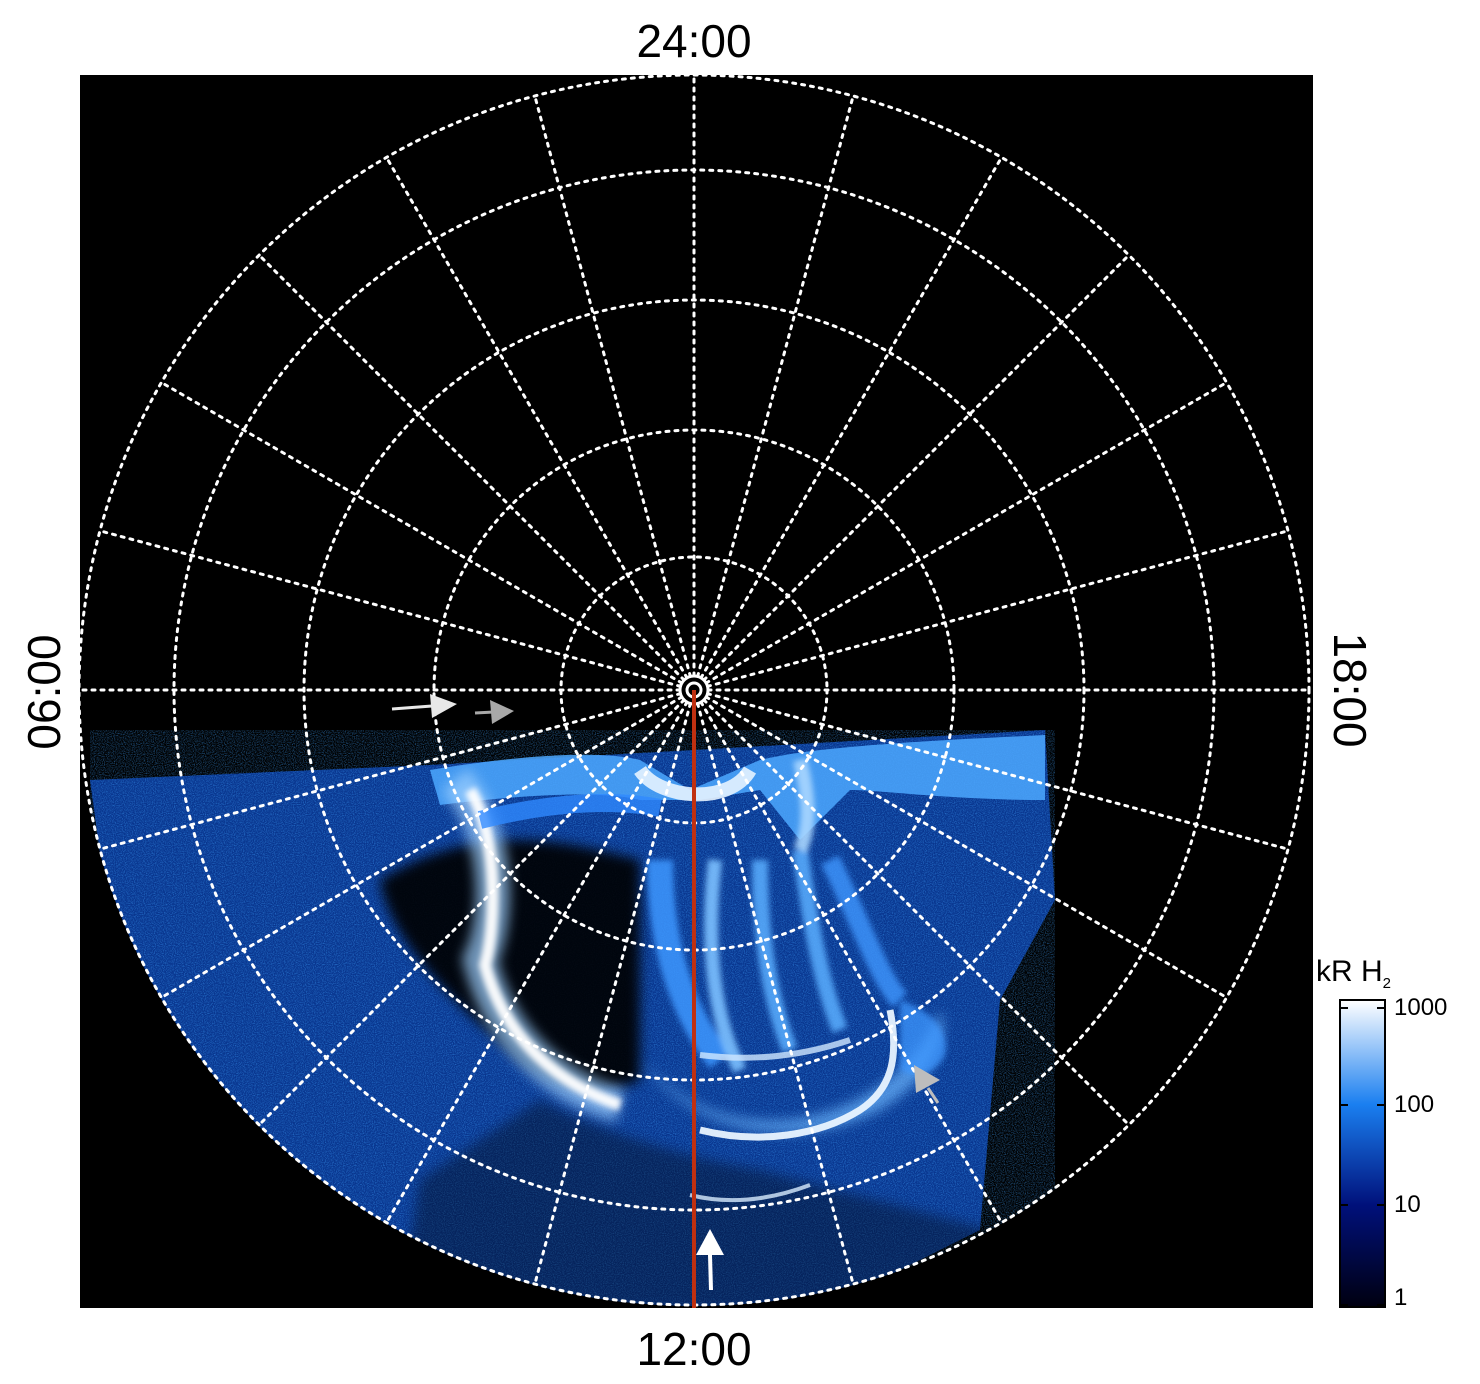  What do you see at coordinates (44, 692) in the screenshot?
I see `local-time-label-left: 06:00` at bounding box center [44, 692].